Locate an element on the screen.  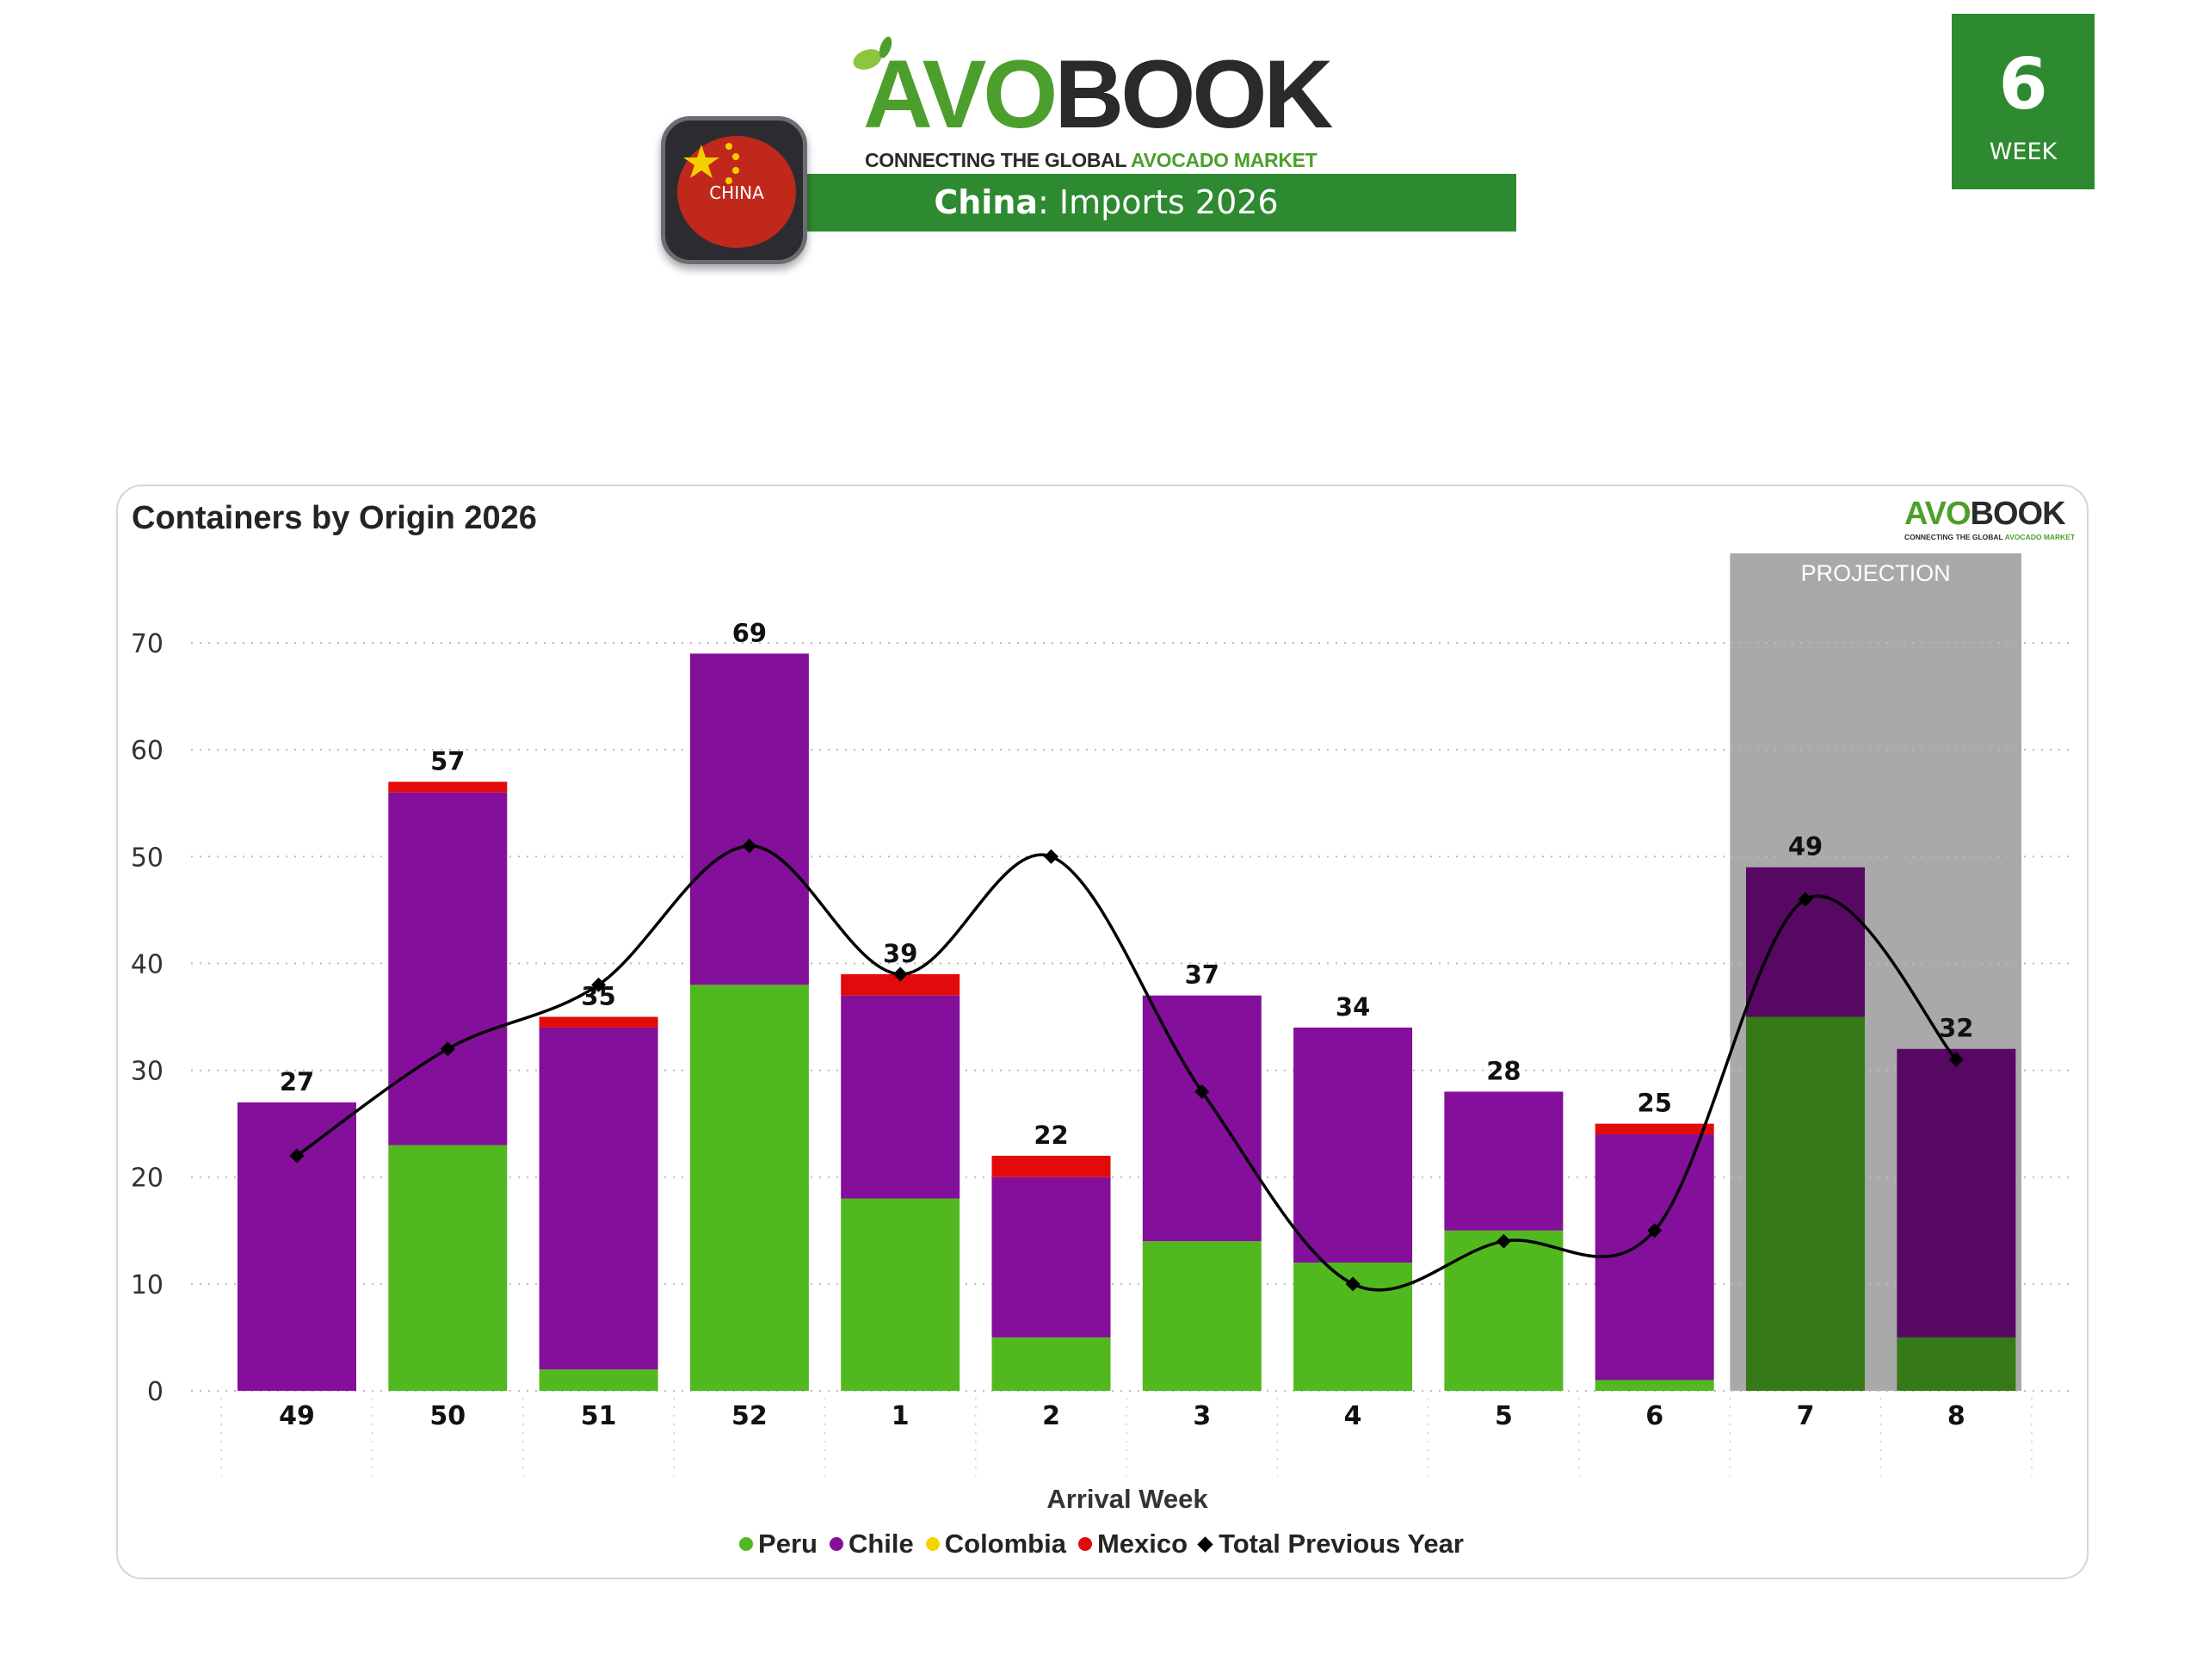
y-tick-label: 50 is located at coordinates (147, 858).